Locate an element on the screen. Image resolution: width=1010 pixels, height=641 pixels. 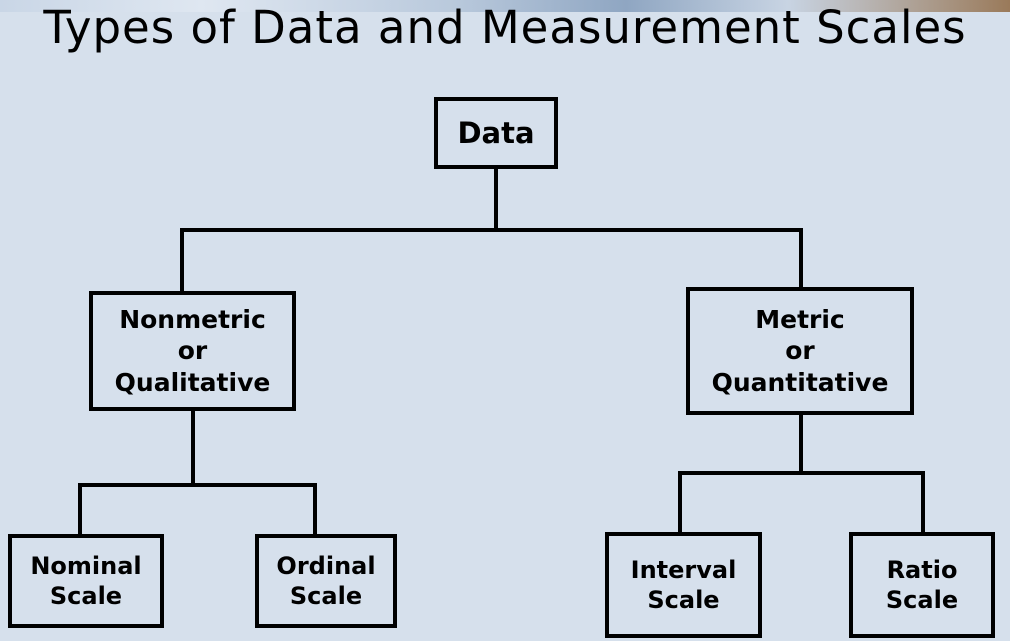
connector-to-nominal is located at coordinates (80, 510).